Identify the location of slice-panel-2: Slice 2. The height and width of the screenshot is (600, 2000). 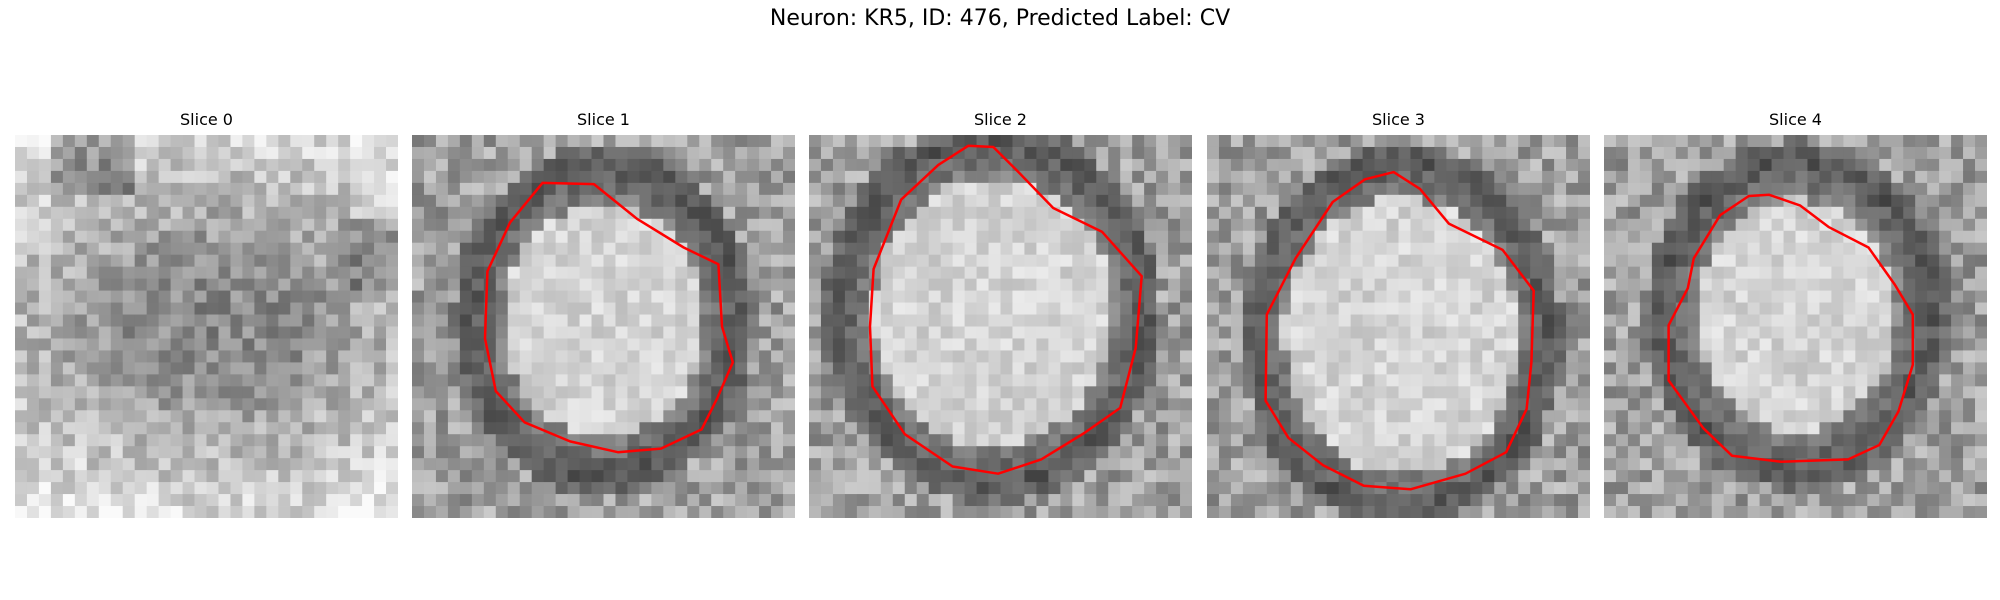
(1000, 313).